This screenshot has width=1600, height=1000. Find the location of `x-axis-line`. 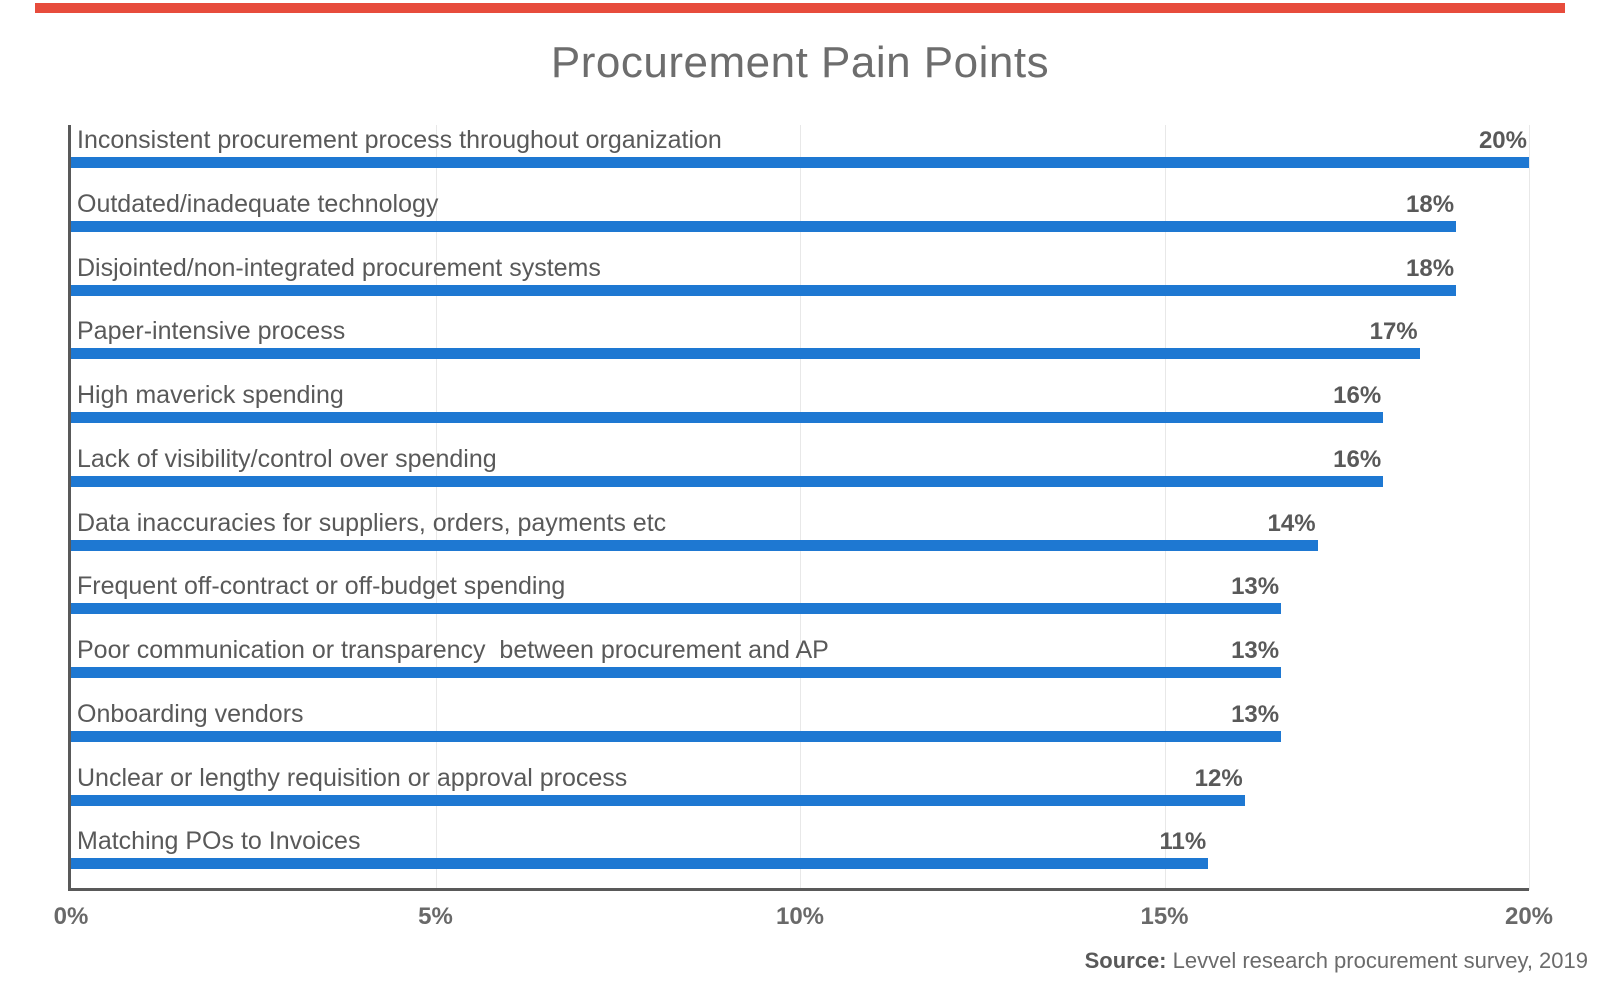

x-axis-line is located at coordinates (798, 889).